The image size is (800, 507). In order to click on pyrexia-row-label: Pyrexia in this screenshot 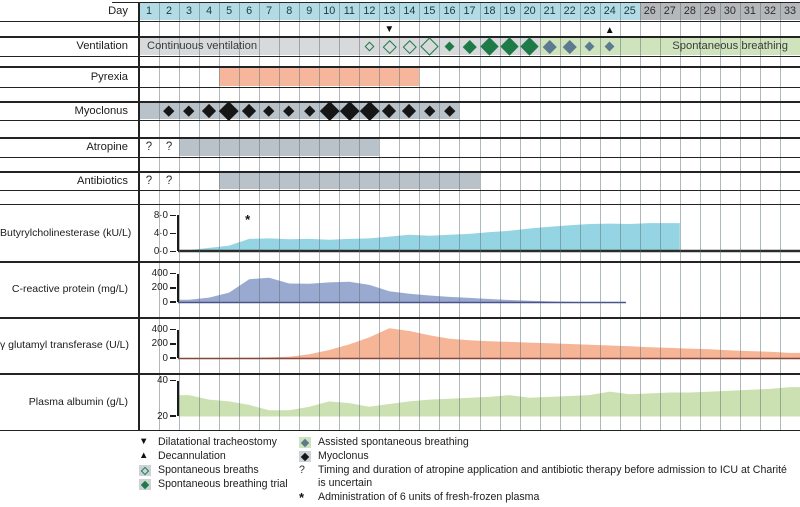, I will do `click(109, 76)`.